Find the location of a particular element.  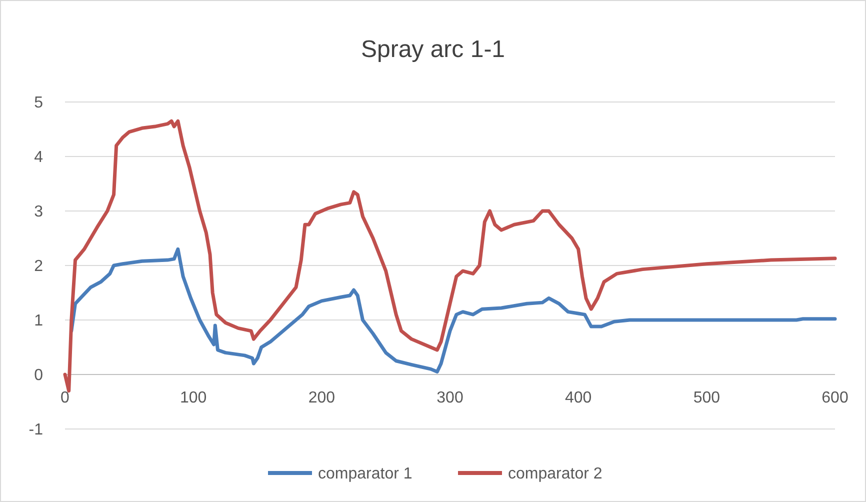

legend-label: comparator 2 is located at coordinates (555, 474).